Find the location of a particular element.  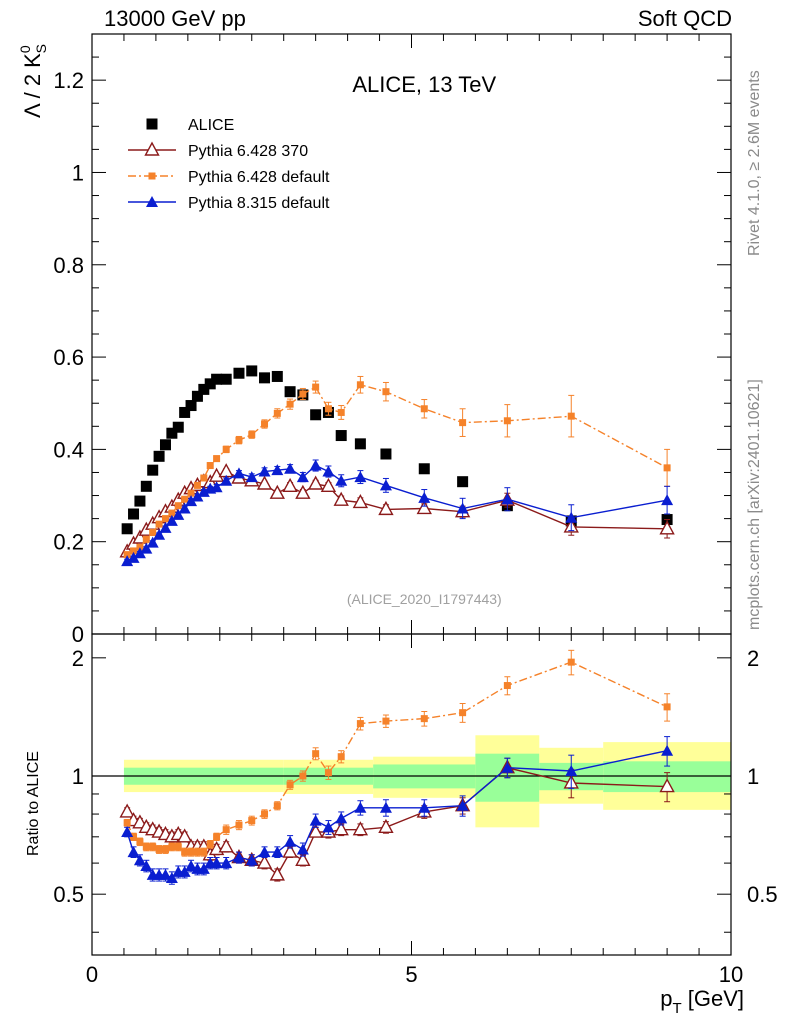

legend-label: Pythia 6.428 default is located at coordinates (259, 177).